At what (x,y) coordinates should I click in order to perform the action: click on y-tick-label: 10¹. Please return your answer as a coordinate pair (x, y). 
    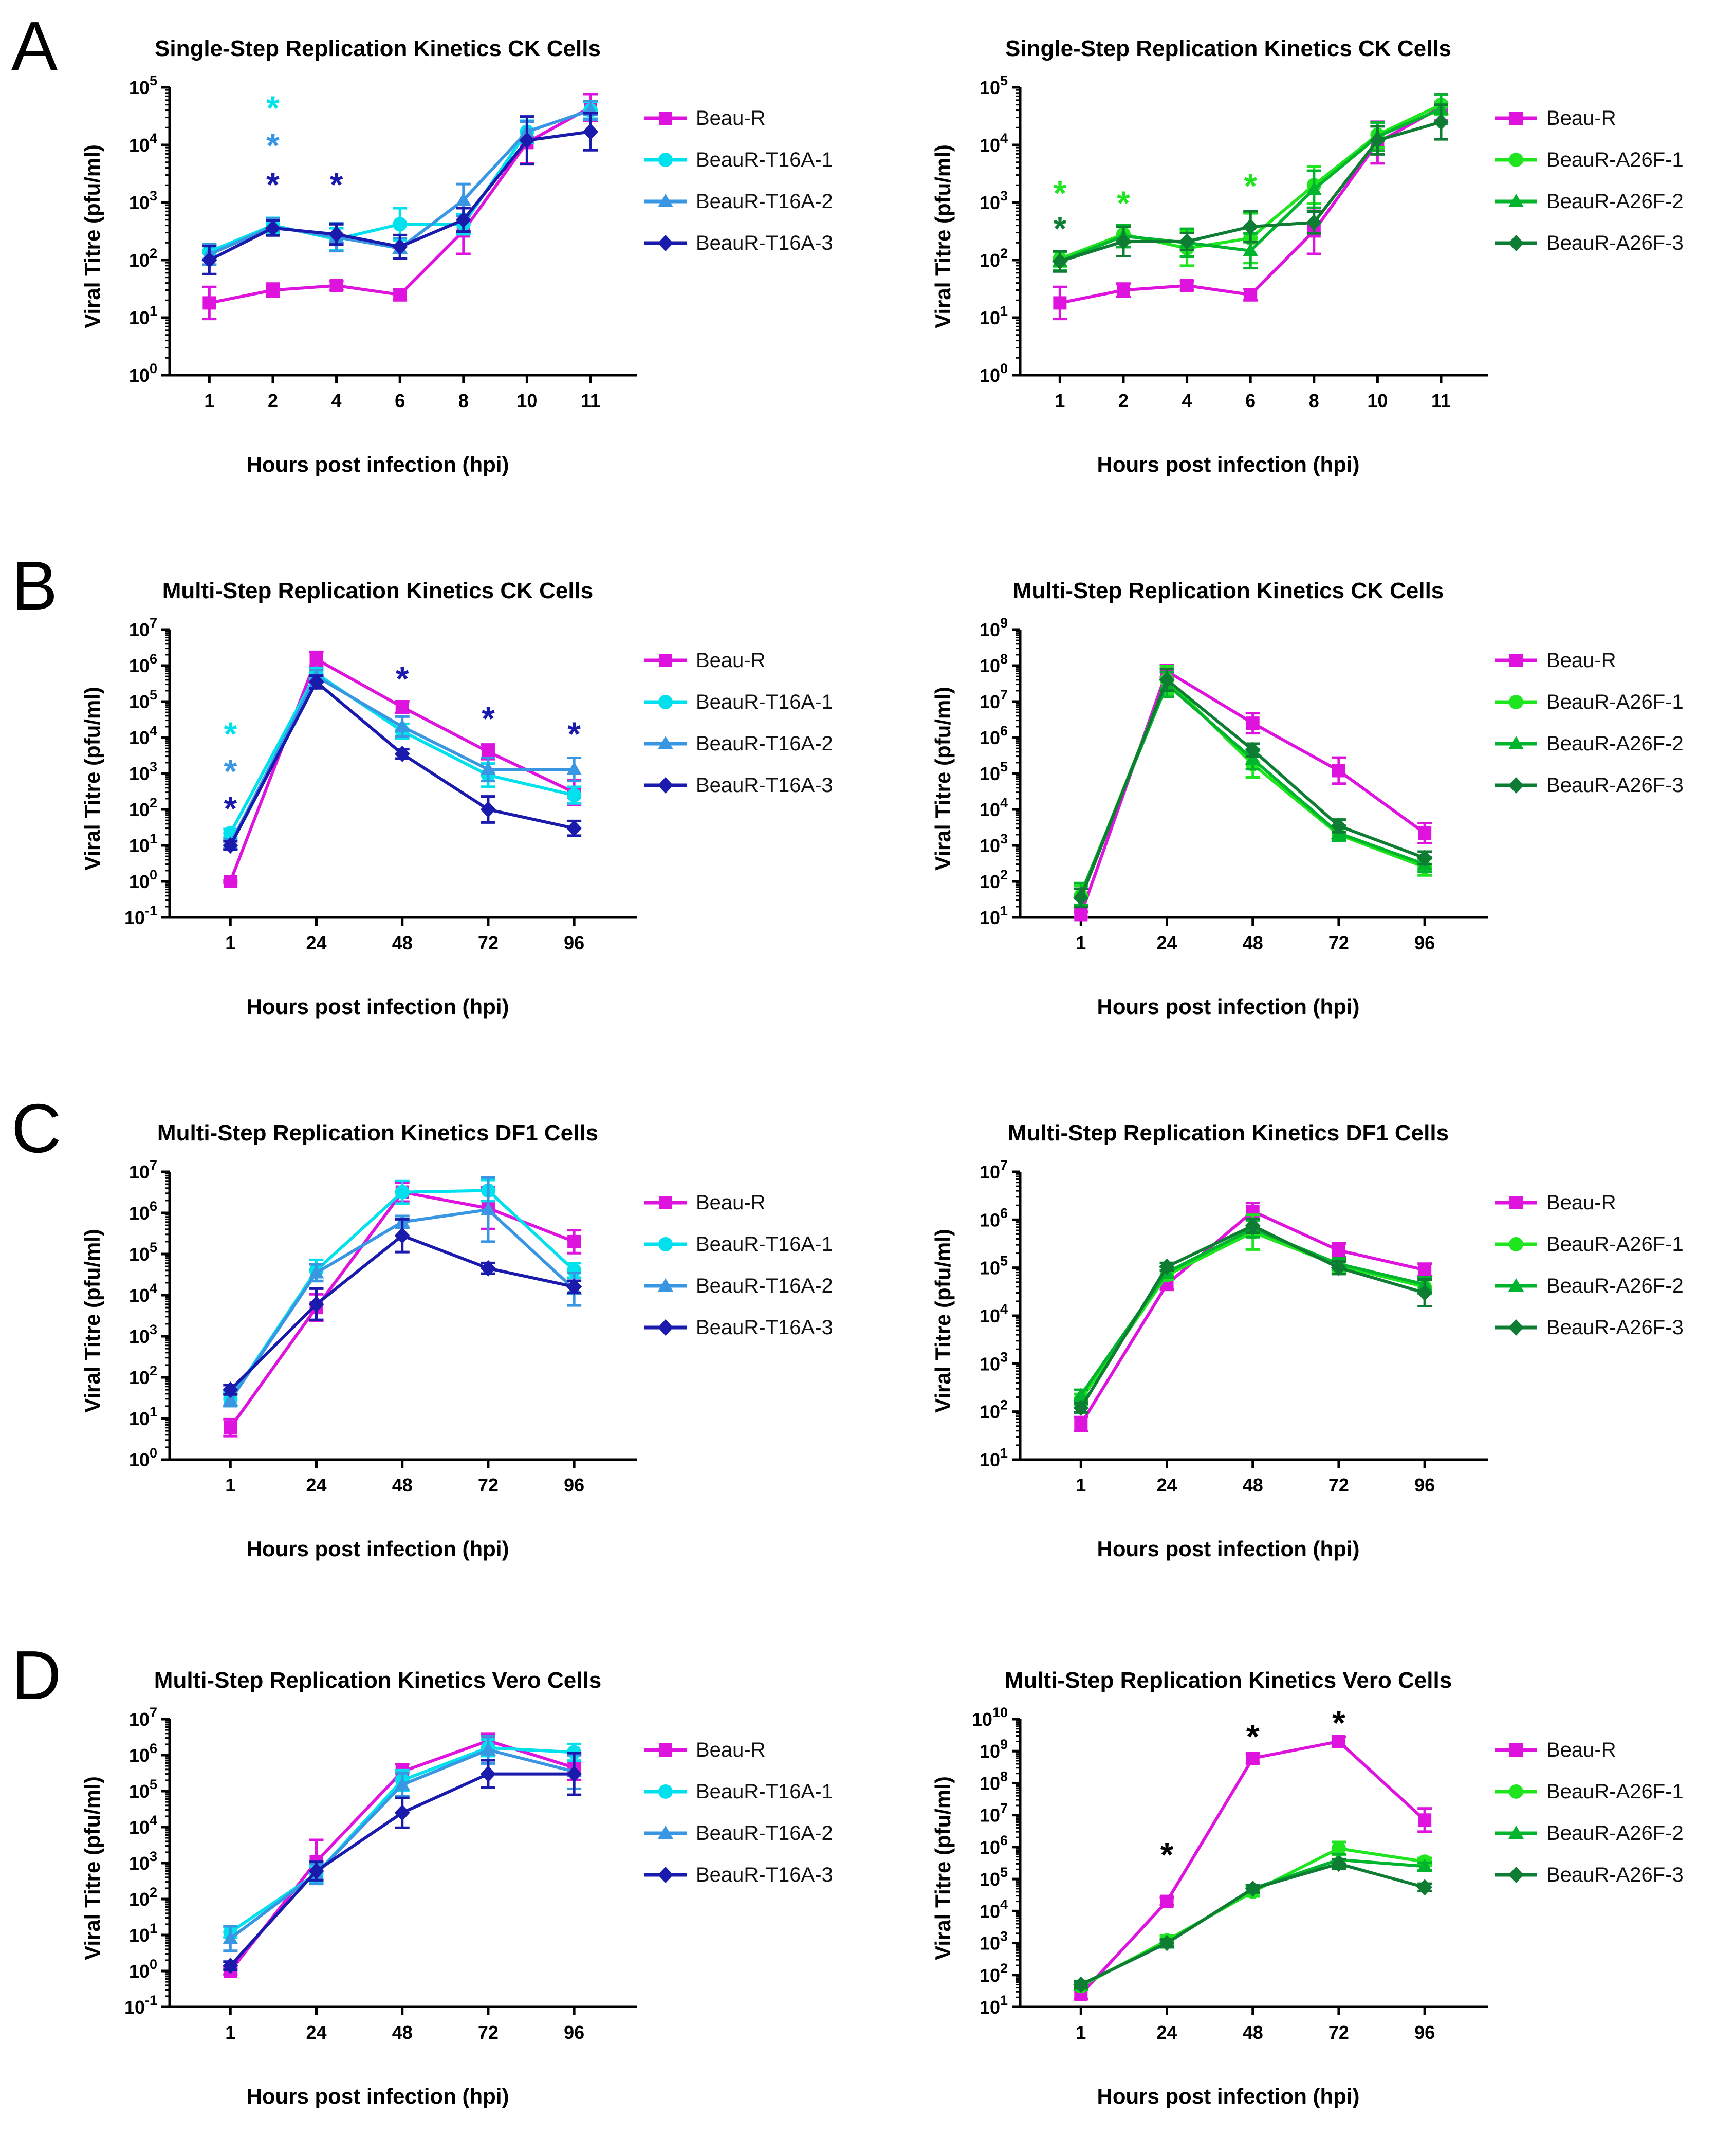
    Looking at the image, I should click on (143, 843).